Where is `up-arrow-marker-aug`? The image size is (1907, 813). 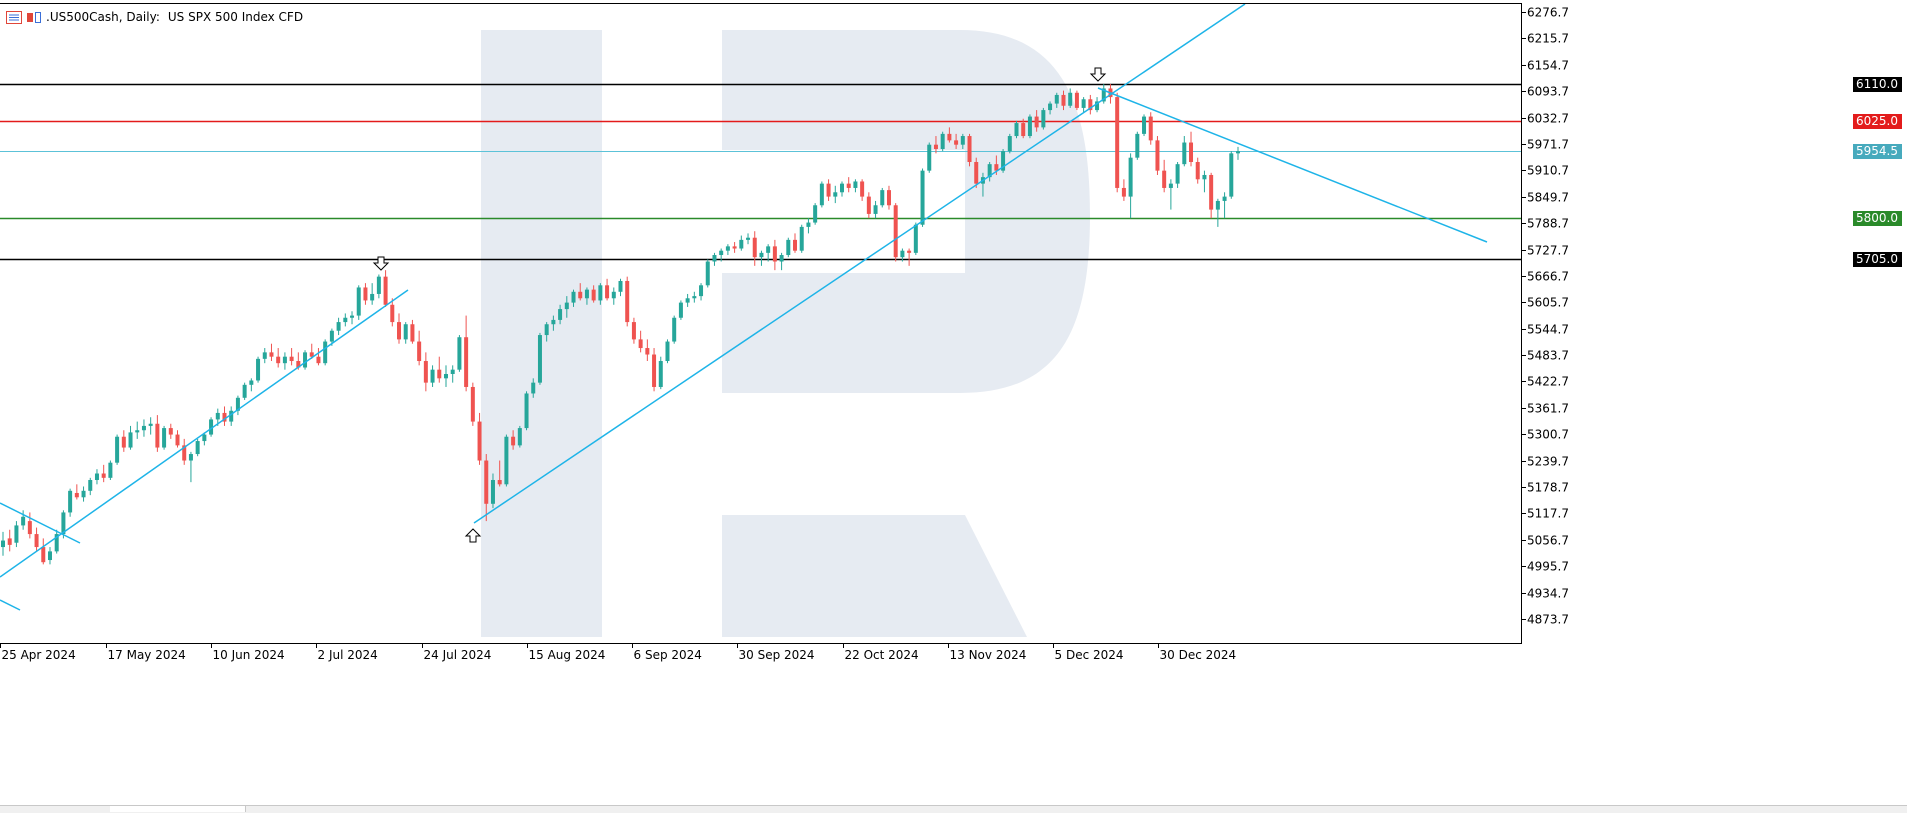 up-arrow-marker-aug is located at coordinates (473, 535).